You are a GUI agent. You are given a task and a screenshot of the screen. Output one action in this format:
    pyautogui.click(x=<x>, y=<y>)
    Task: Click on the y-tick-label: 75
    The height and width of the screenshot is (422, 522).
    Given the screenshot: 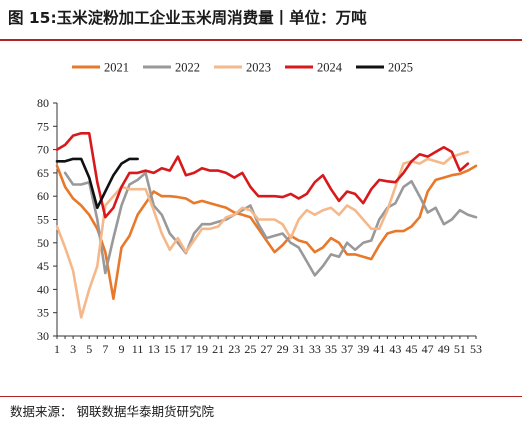 What is the action you would take?
    pyautogui.click(x=43, y=126)
    